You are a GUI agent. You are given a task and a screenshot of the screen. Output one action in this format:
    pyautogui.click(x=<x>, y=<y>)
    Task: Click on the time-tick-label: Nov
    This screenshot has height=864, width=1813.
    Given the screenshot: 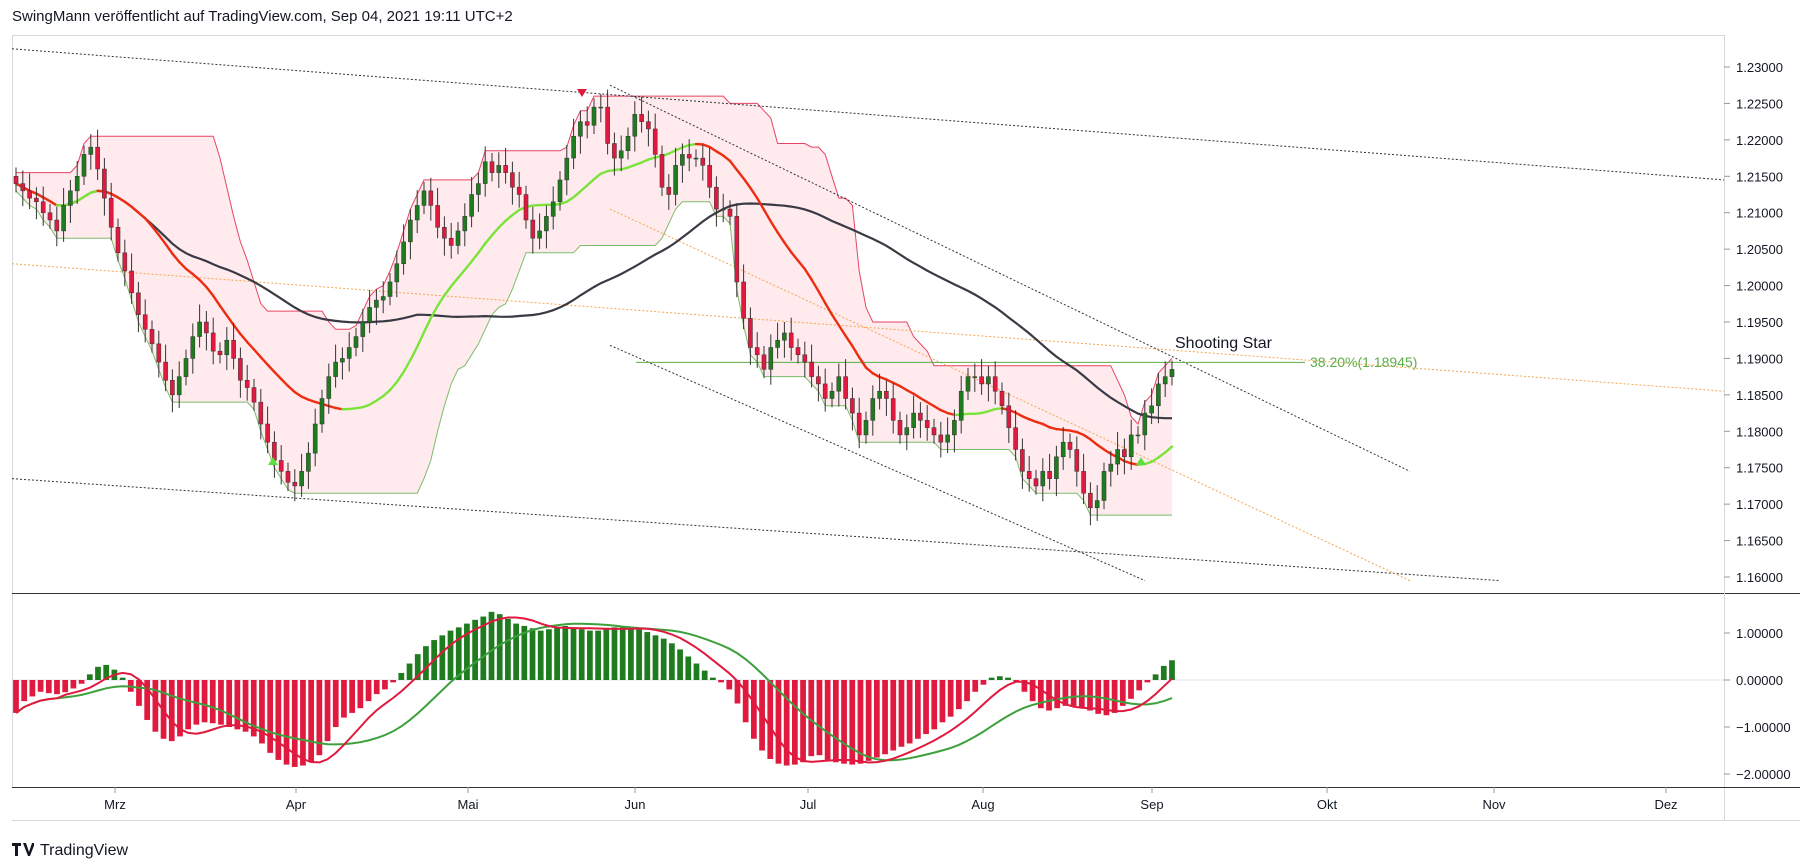 What is the action you would take?
    pyautogui.click(x=1494, y=804)
    